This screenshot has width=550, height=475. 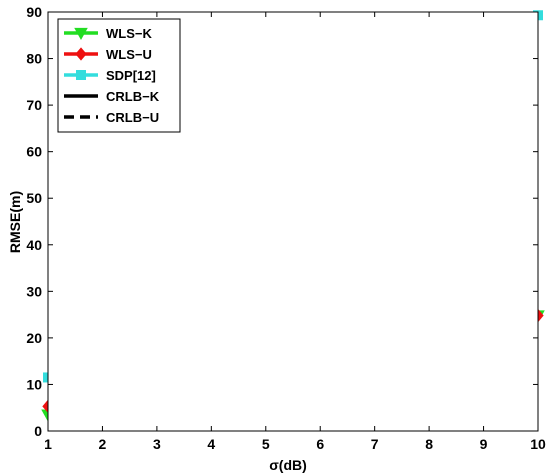 I want to click on y-tick-label: 30, so click(x=34, y=291).